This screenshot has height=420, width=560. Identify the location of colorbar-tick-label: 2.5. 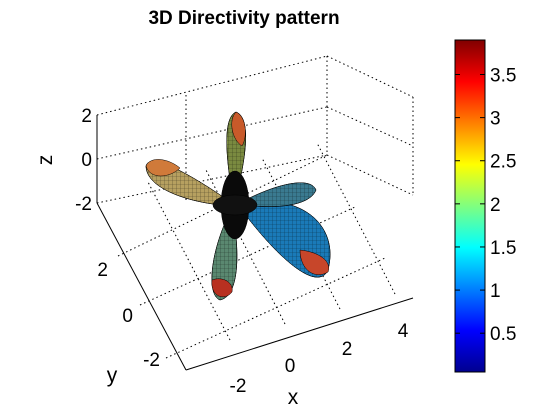
(503, 162).